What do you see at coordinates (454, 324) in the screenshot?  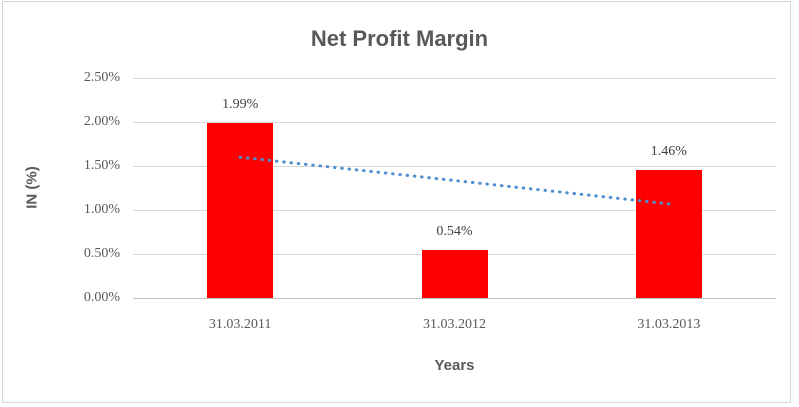 I see `x-category-label: 31.03.2012` at bounding box center [454, 324].